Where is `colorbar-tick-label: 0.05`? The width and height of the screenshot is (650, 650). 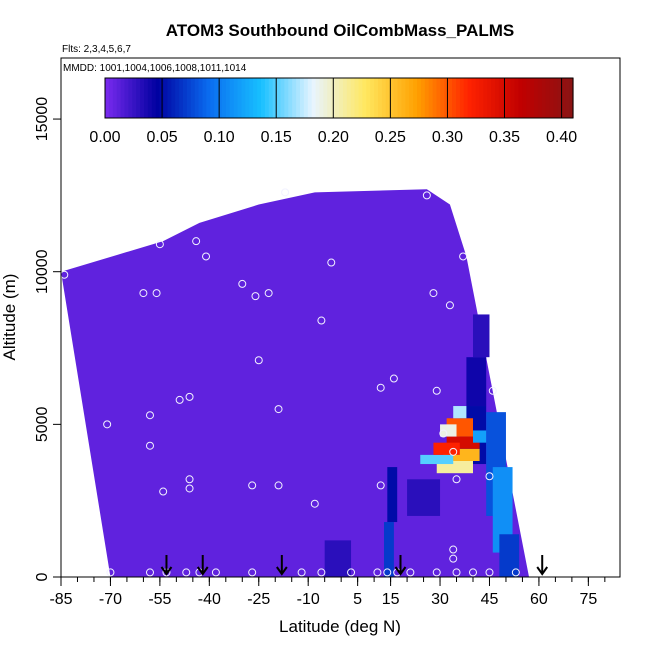 colorbar-tick-label: 0.05 is located at coordinates (162, 137).